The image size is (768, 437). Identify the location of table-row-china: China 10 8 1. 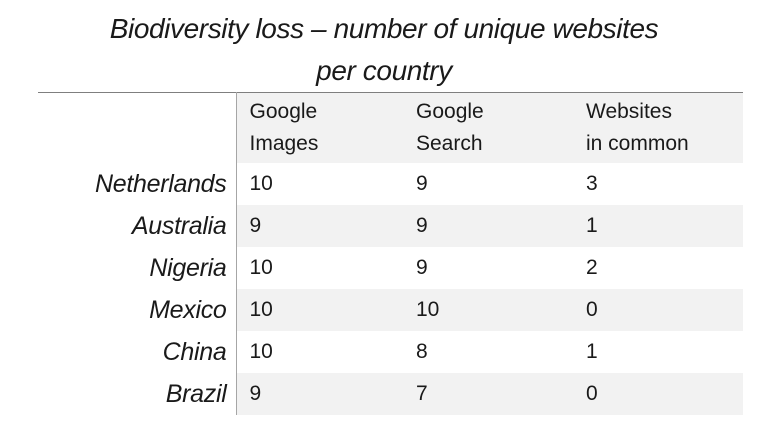
(390, 352).